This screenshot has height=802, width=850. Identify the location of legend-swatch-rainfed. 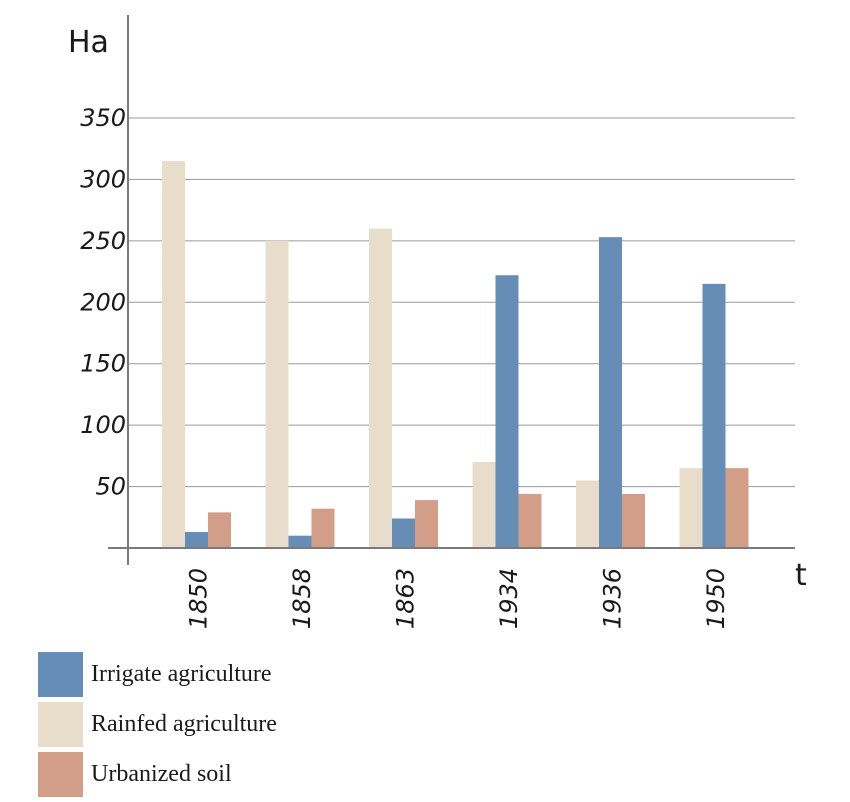
(60, 724).